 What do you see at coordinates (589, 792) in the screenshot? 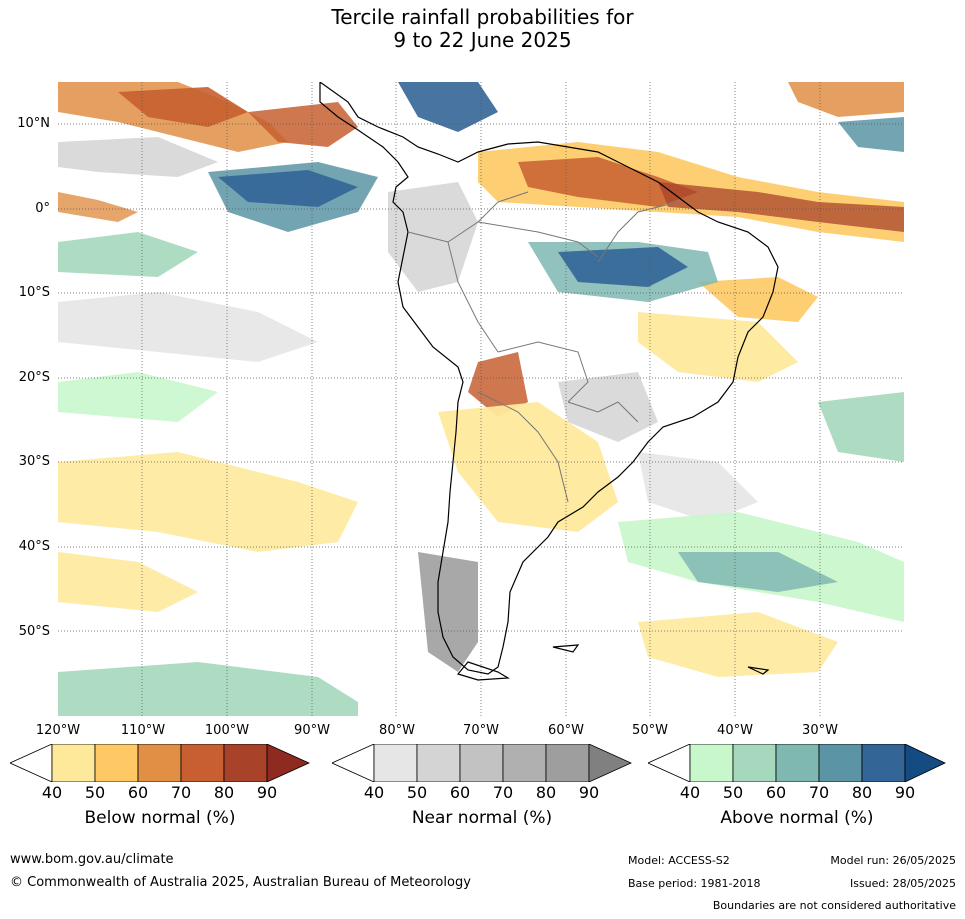
I see `colorbar-near-tick: 90` at bounding box center [589, 792].